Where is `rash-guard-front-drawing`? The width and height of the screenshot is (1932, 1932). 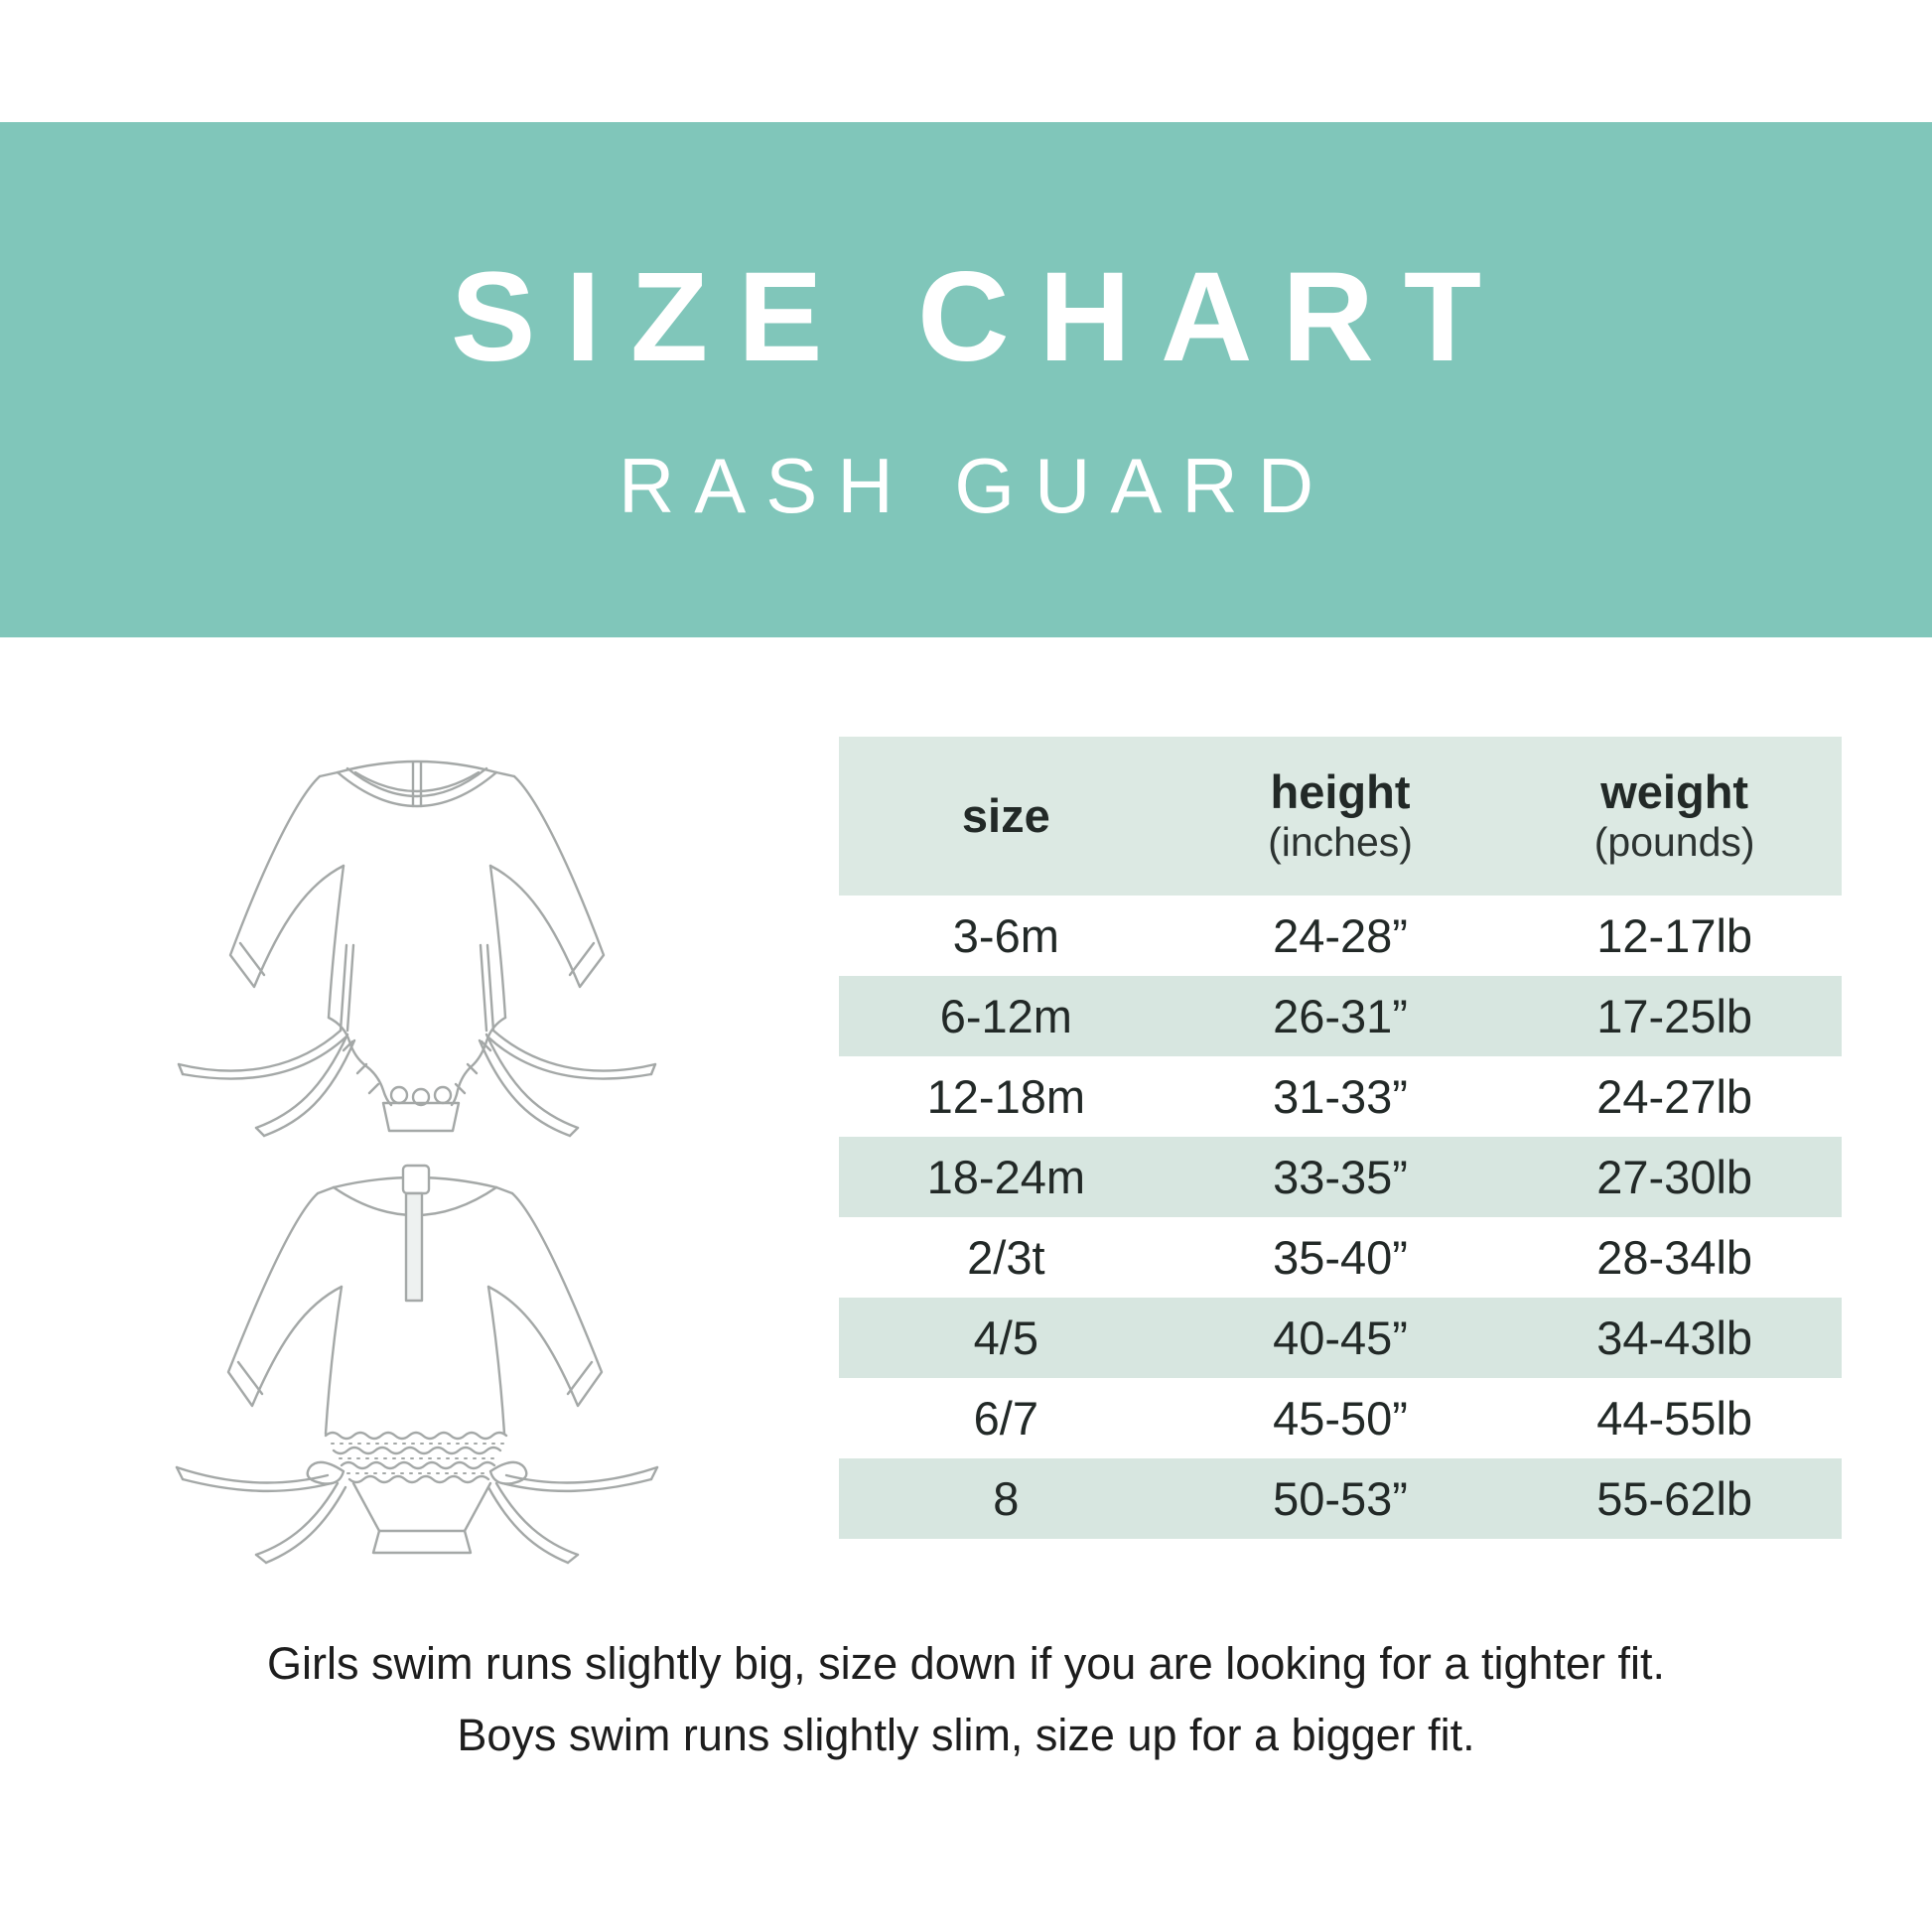
rash-guard-front-drawing is located at coordinates (417, 949).